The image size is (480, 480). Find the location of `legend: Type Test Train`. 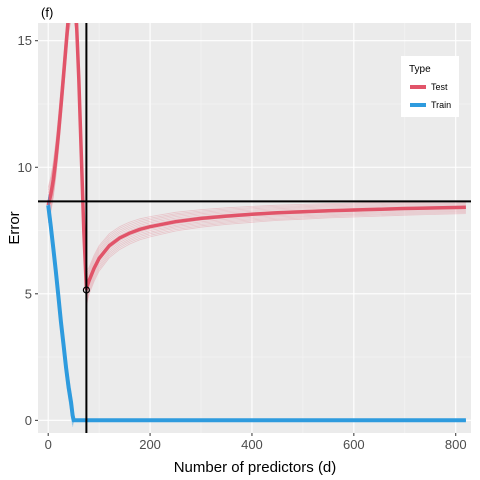

legend: Type Test Train is located at coordinates (430, 86).